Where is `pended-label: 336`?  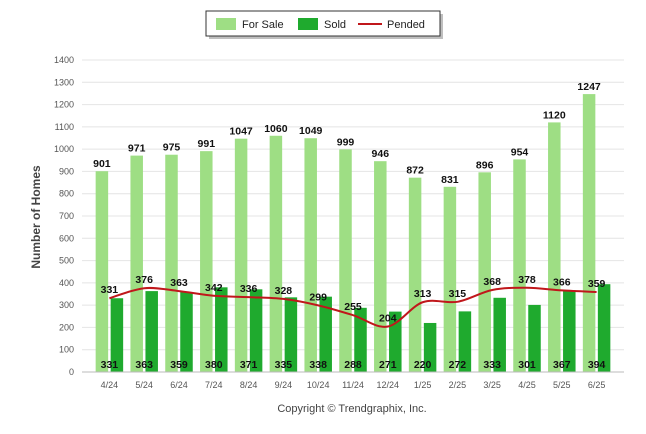 pended-label: 336 is located at coordinates (249, 289).